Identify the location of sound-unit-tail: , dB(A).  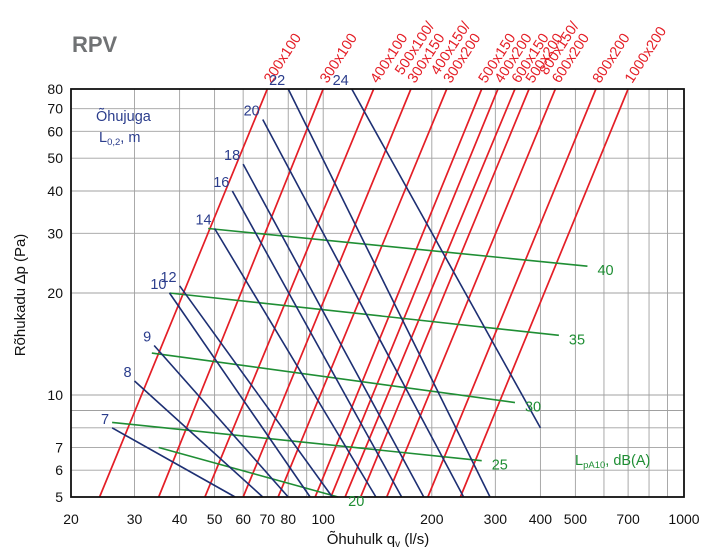
(627, 461).